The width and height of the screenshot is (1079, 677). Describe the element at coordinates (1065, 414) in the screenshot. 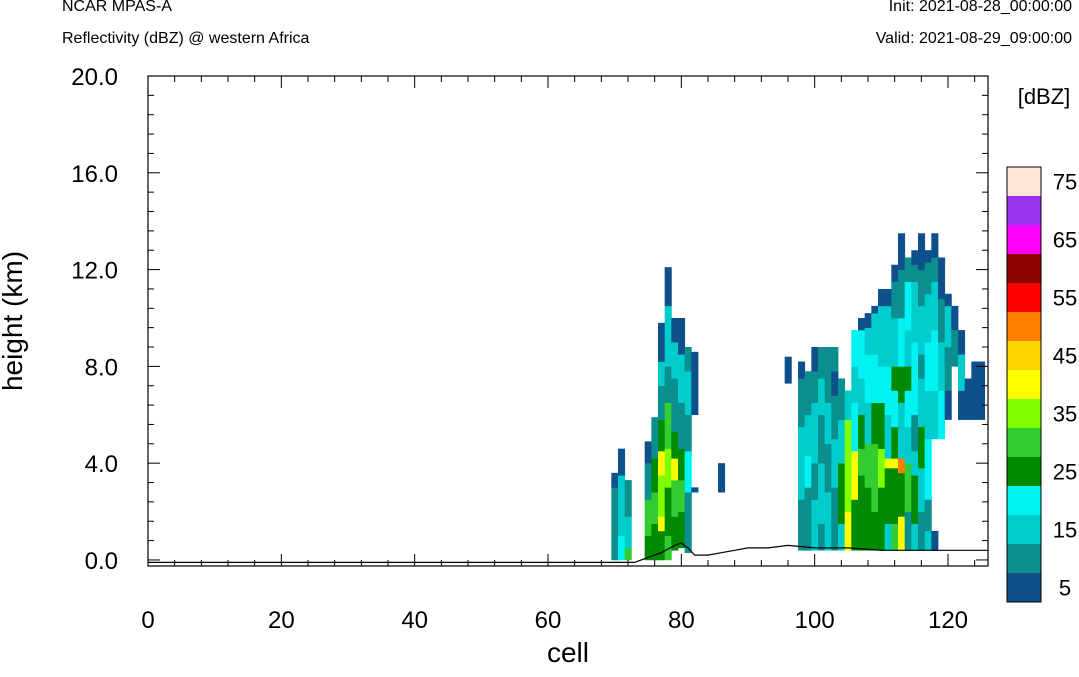

I see `colorbar-tick-label: 35` at that location.